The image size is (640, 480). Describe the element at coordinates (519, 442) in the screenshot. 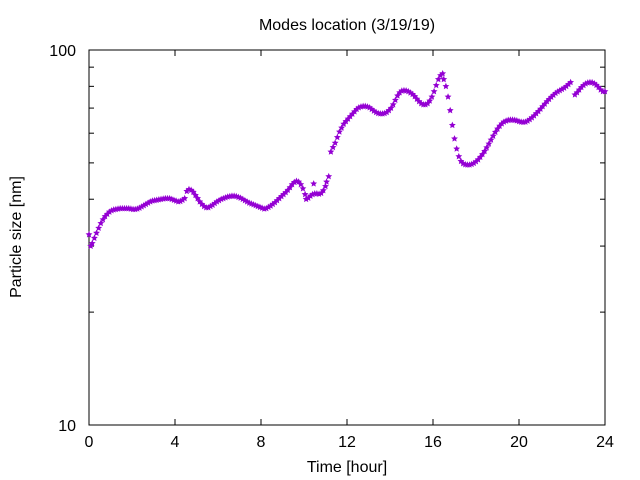

I see `x-tick-label: 20` at that location.